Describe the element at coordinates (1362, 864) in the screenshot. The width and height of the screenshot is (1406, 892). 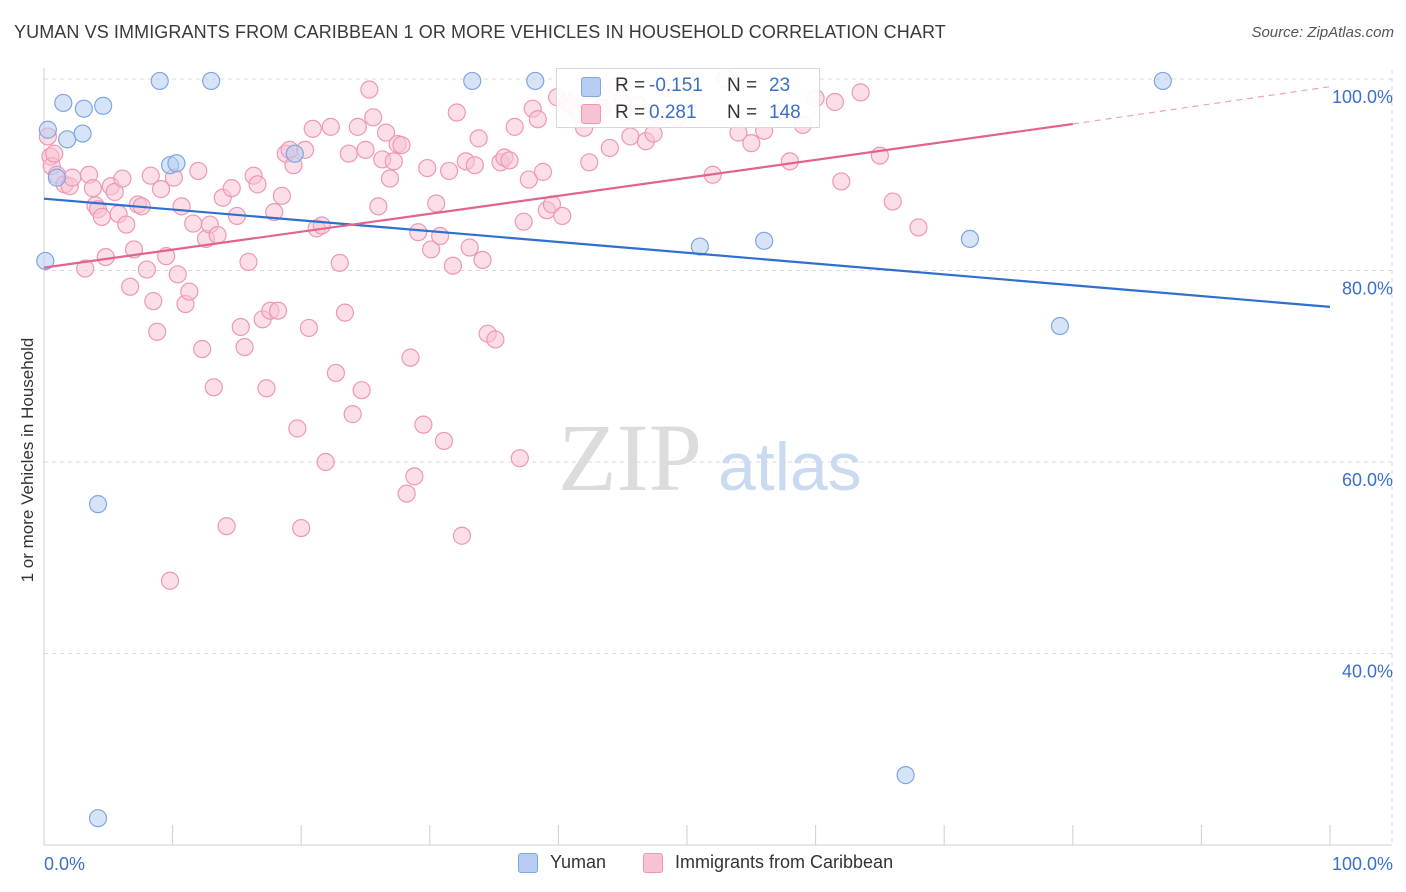
I see `x-tick-label-end: 100.0%` at that location.